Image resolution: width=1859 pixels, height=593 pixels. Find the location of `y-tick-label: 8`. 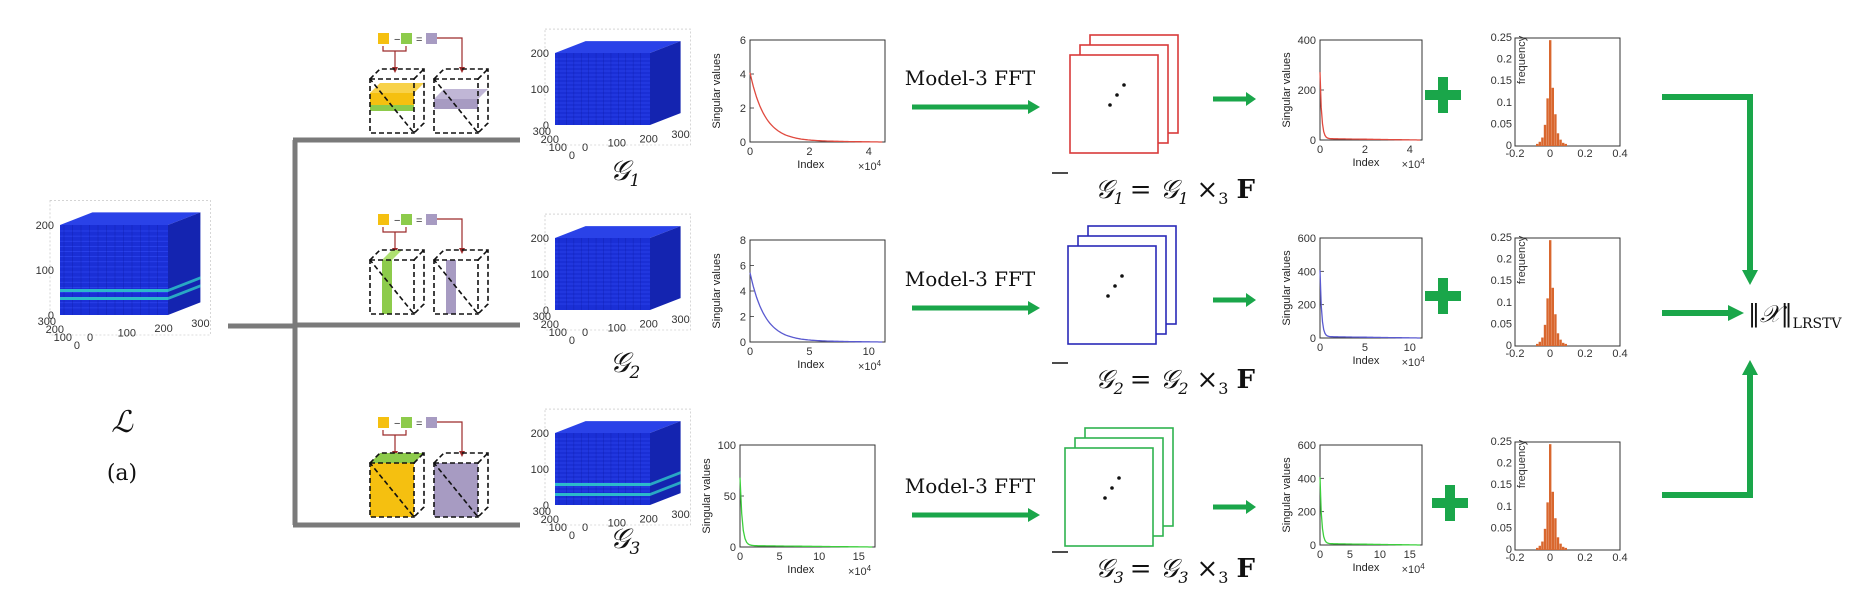

y-tick-label: 8 is located at coordinates (743, 241).